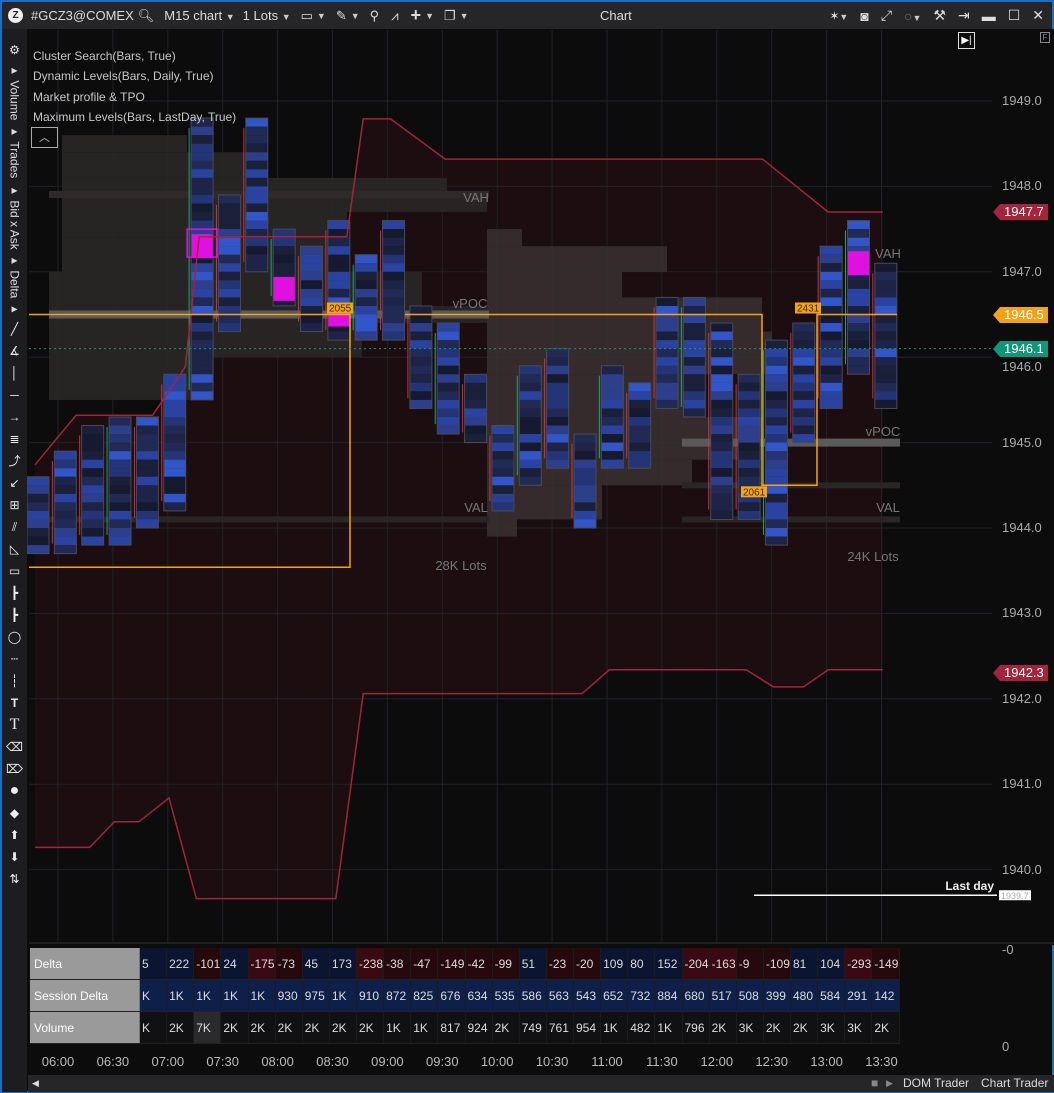 This screenshot has width=1054, height=1093. What do you see at coordinates (82, 15) in the screenshot?
I see `symbol-label: #GCZ3@COMEX` at bounding box center [82, 15].